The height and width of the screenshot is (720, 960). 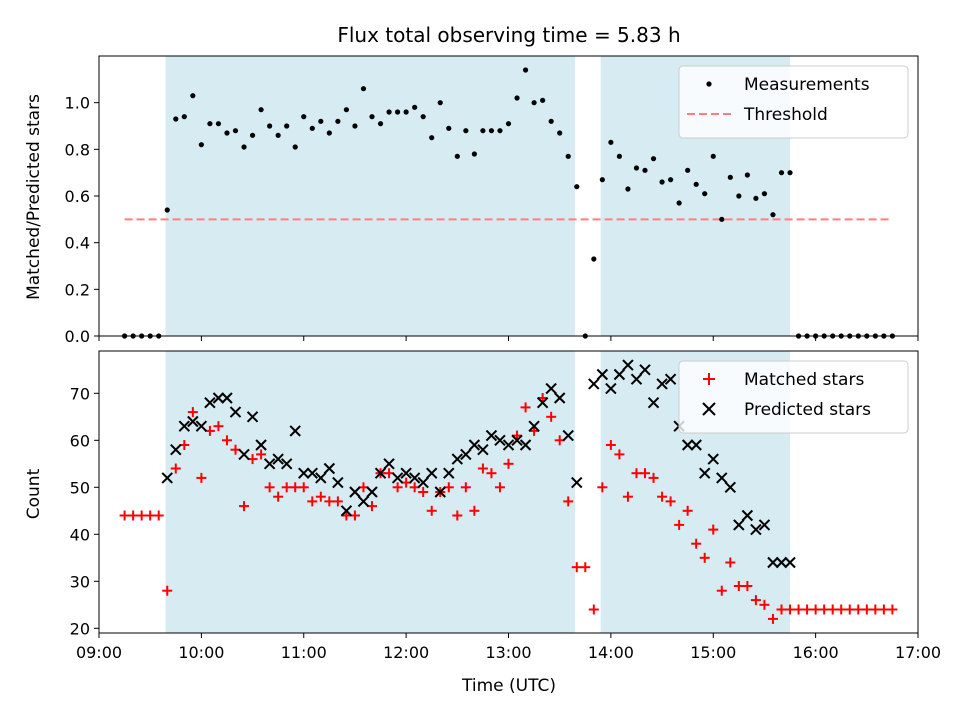 What do you see at coordinates (785, 115) in the screenshot?
I see `legend-label: Threshold` at bounding box center [785, 115].